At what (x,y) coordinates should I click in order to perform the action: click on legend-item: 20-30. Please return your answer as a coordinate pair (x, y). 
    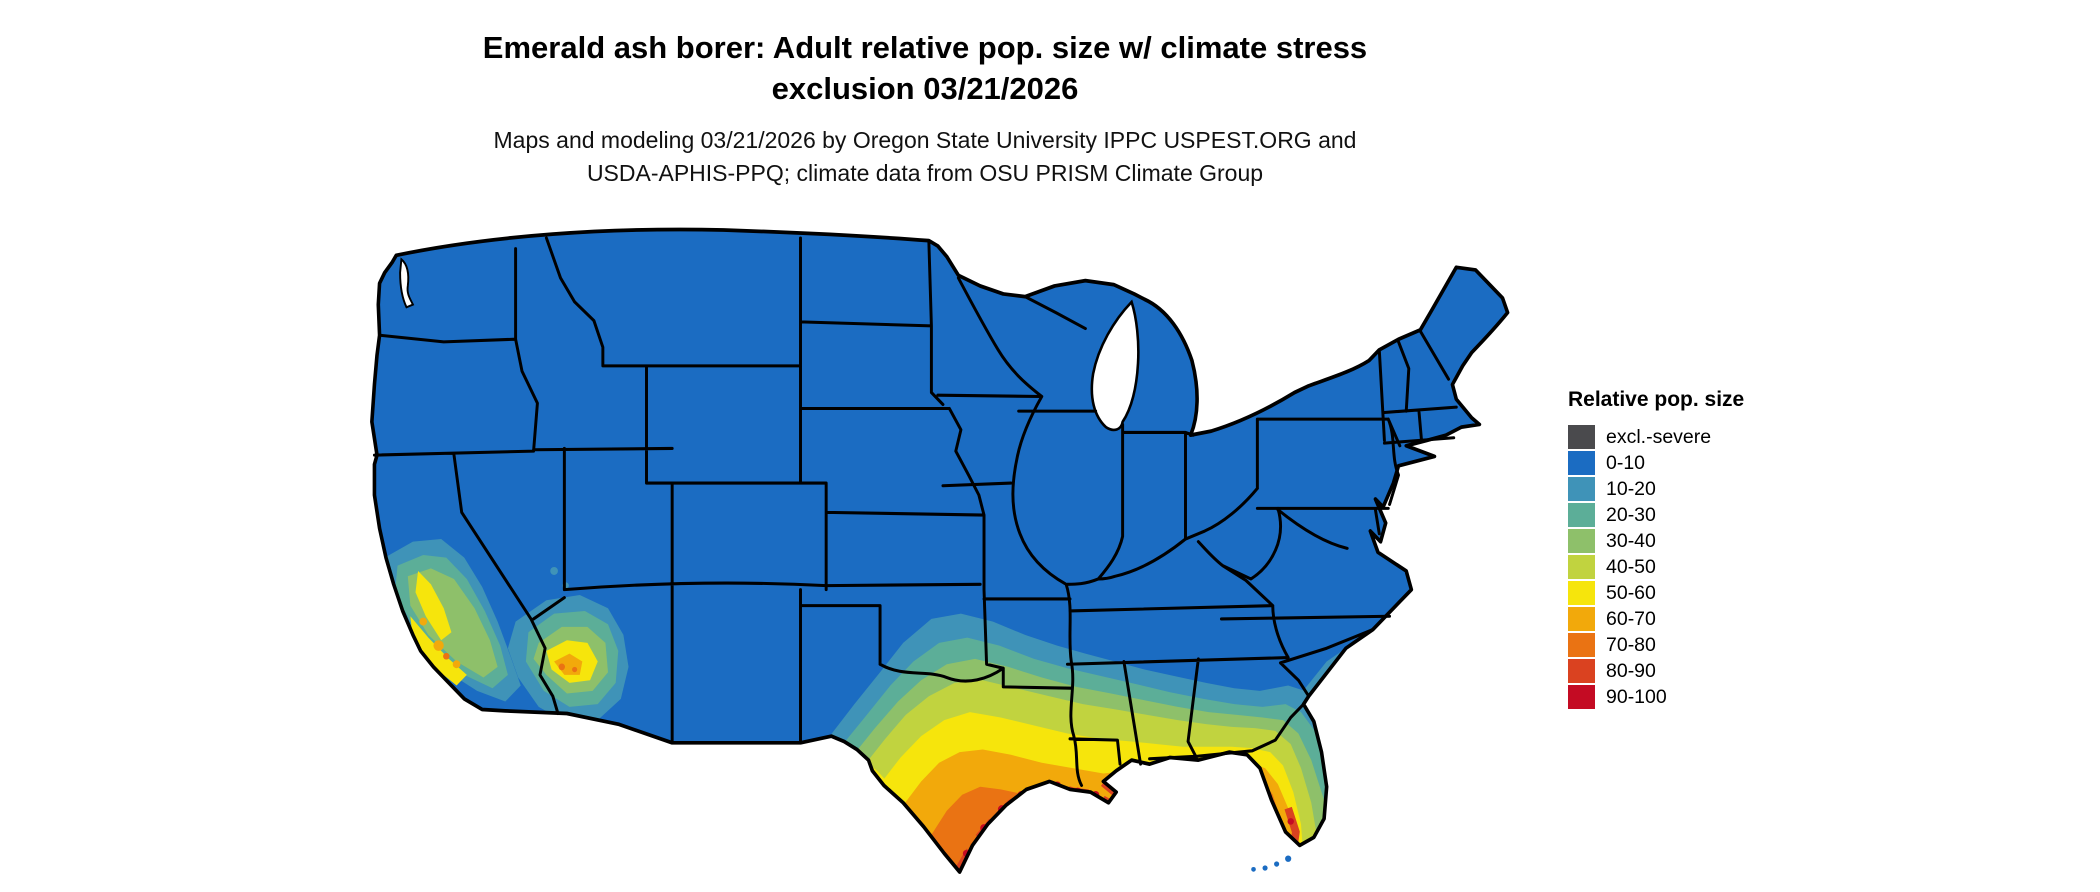
    Looking at the image, I should click on (1708, 515).